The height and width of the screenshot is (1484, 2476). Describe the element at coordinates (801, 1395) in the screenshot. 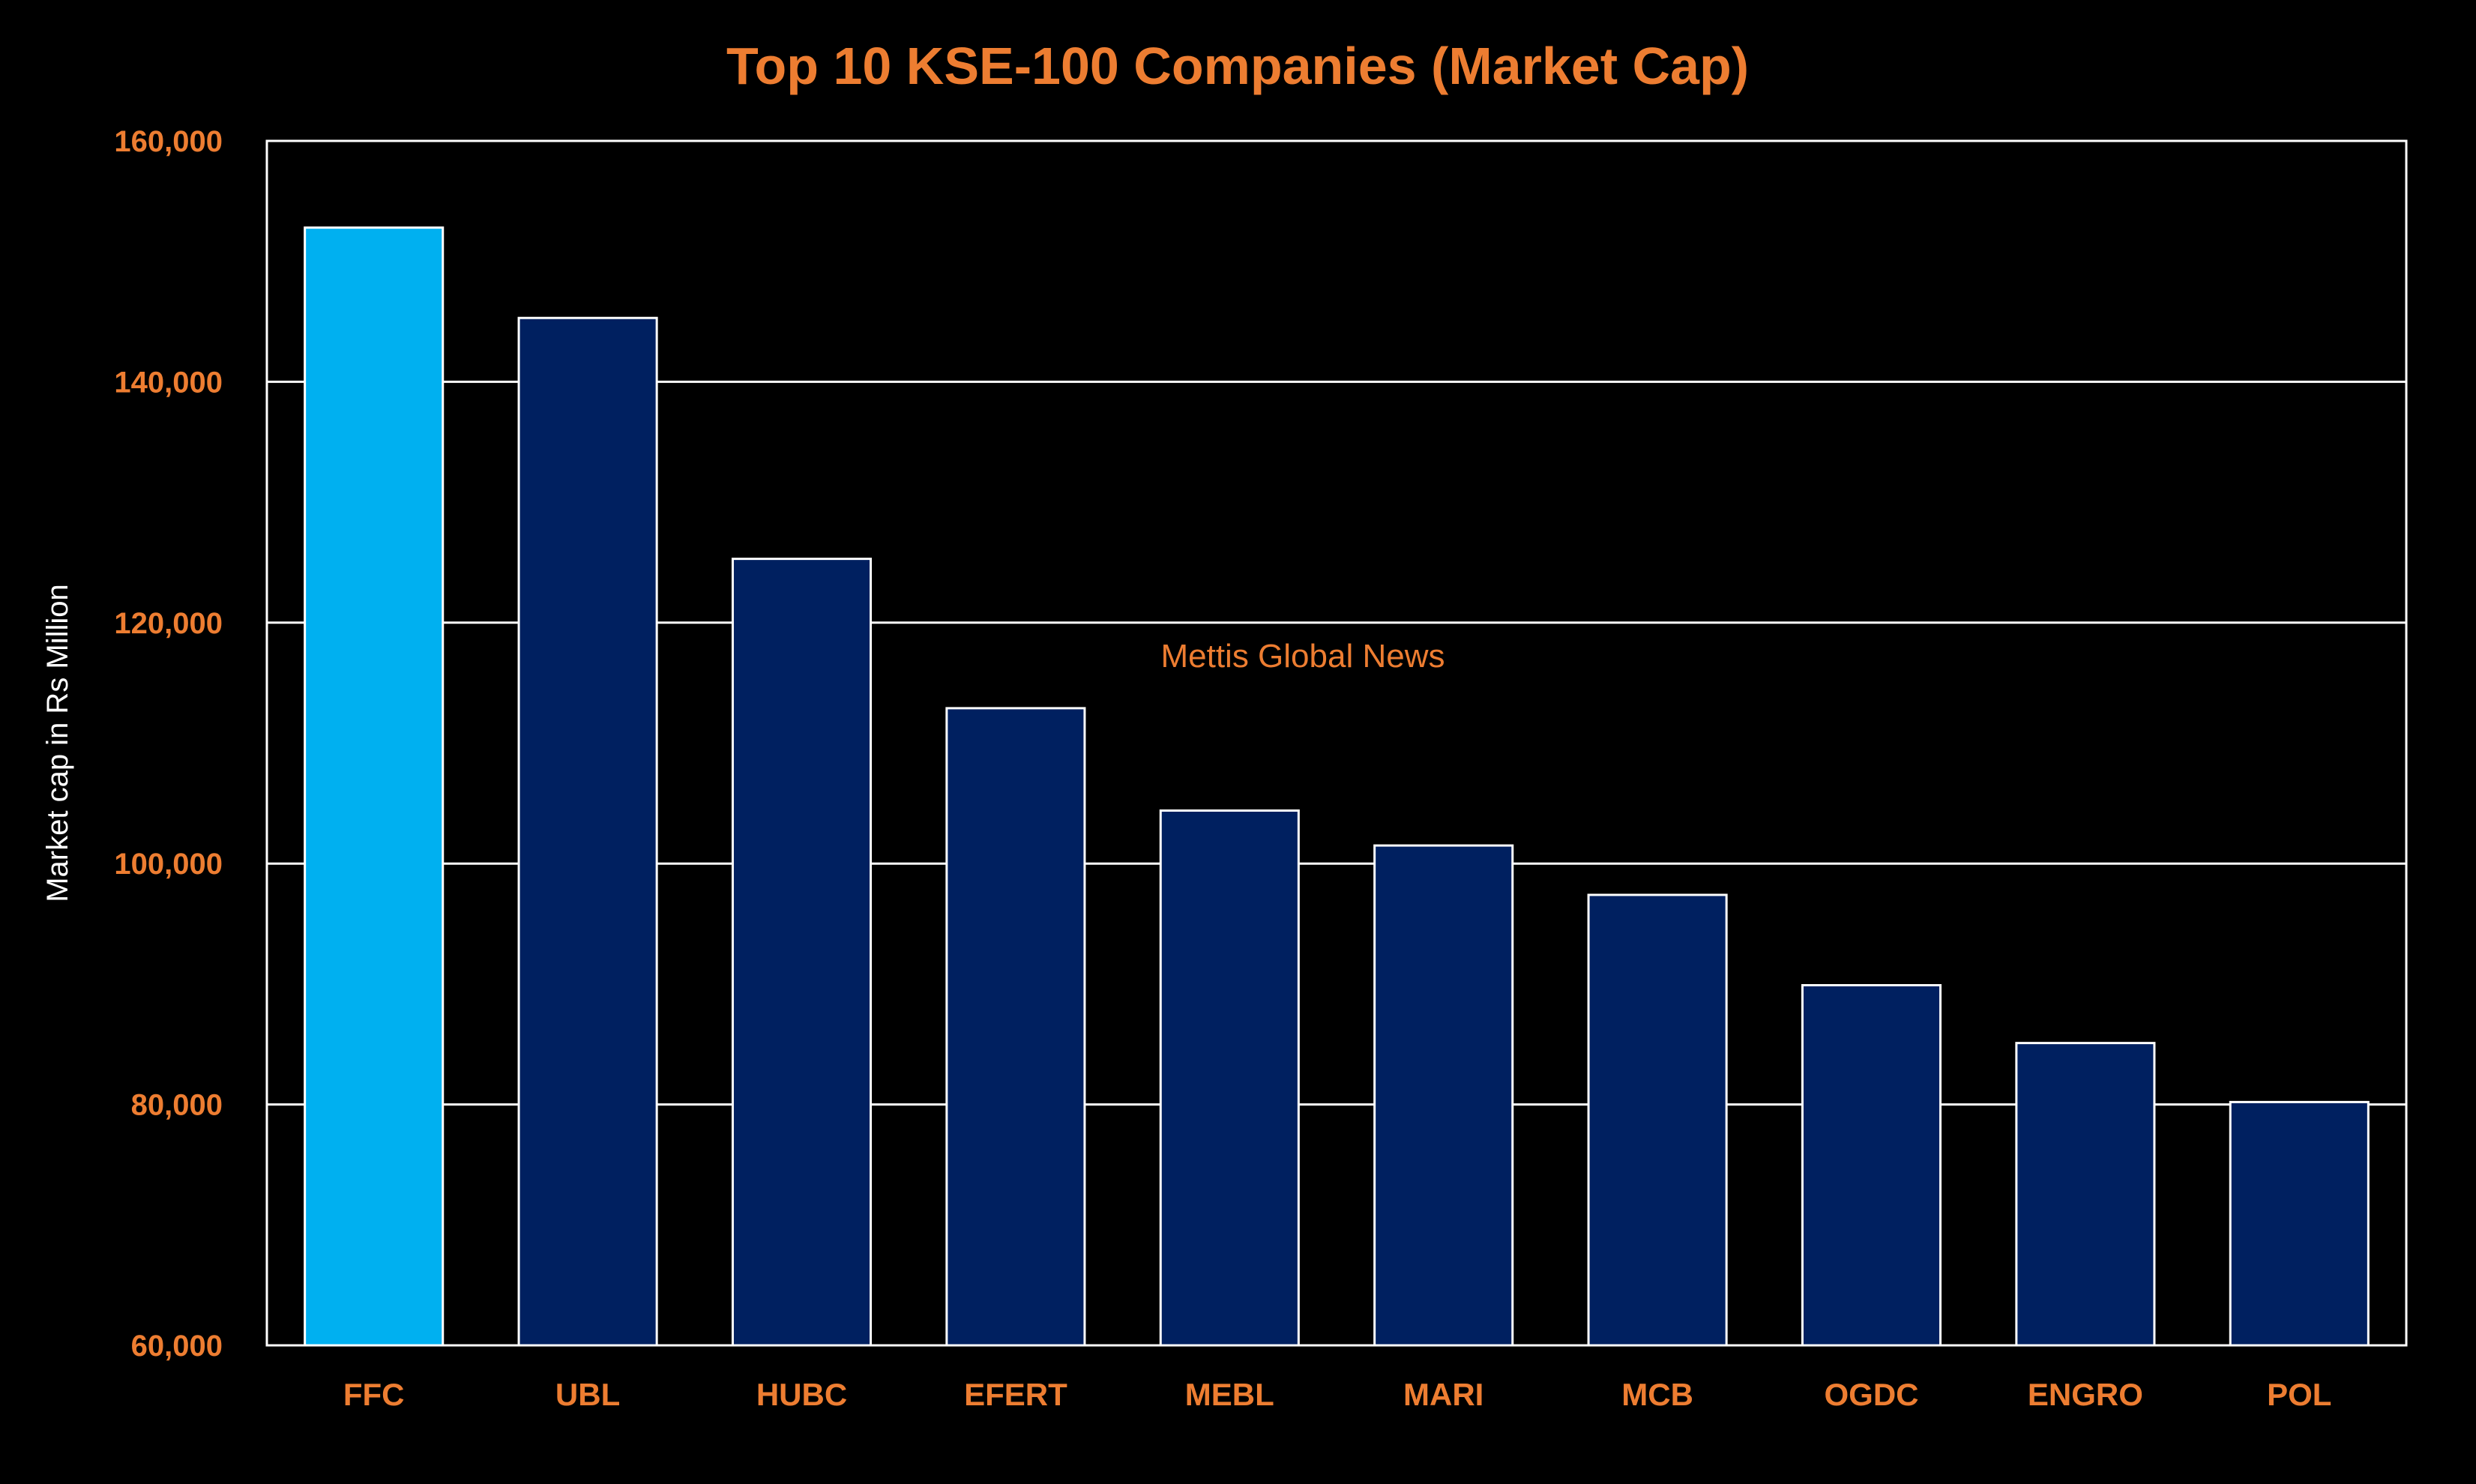

I see `x-tick-label: HUBC` at that location.